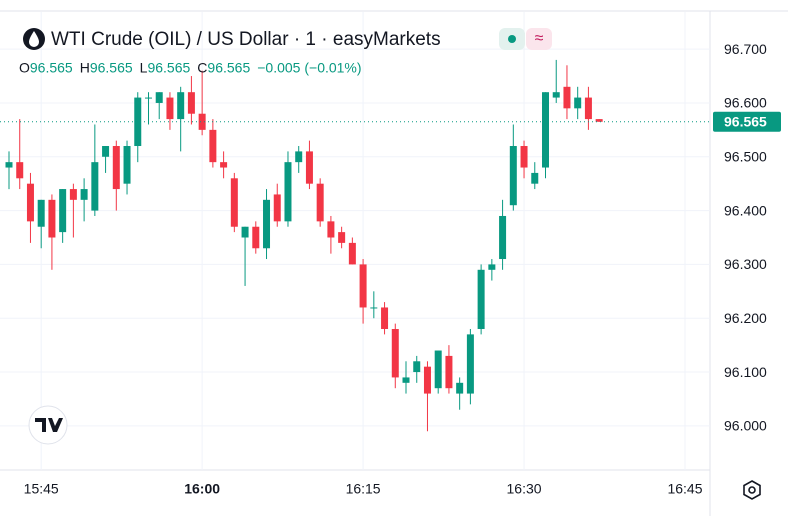  What do you see at coordinates (85, 68) in the screenshot?
I see `ohlc-label: H` at bounding box center [85, 68].